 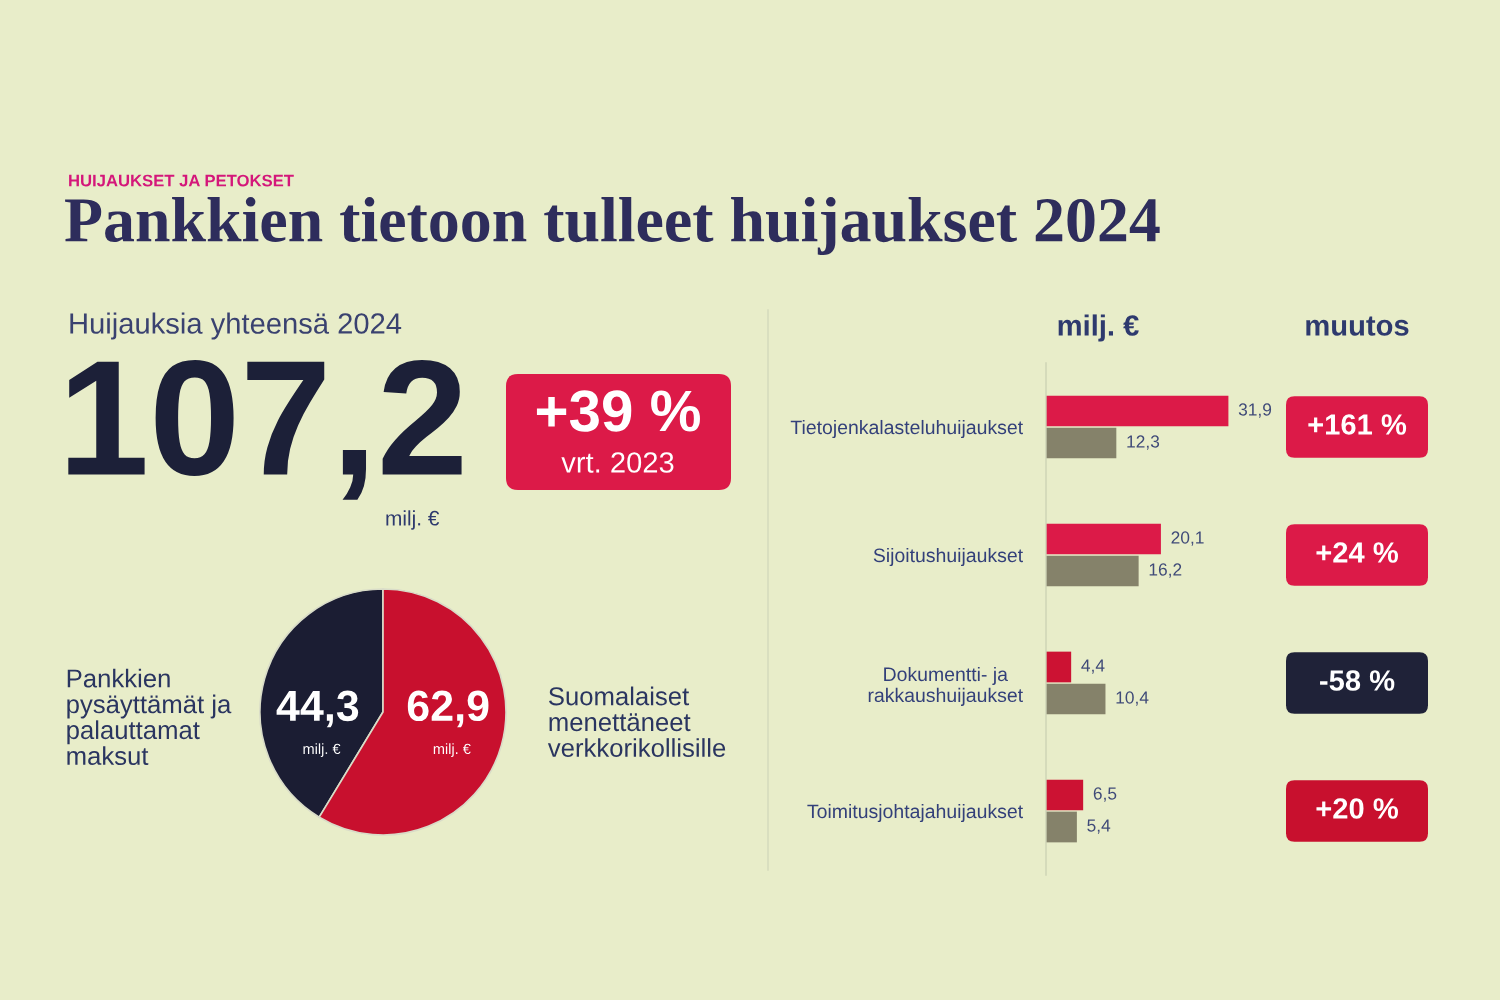 What do you see at coordinates (915, 813) in the screenshot?
I see `y-tick-label: Toimitusjohtajahuijaukset` at bounding box center [915, 813].